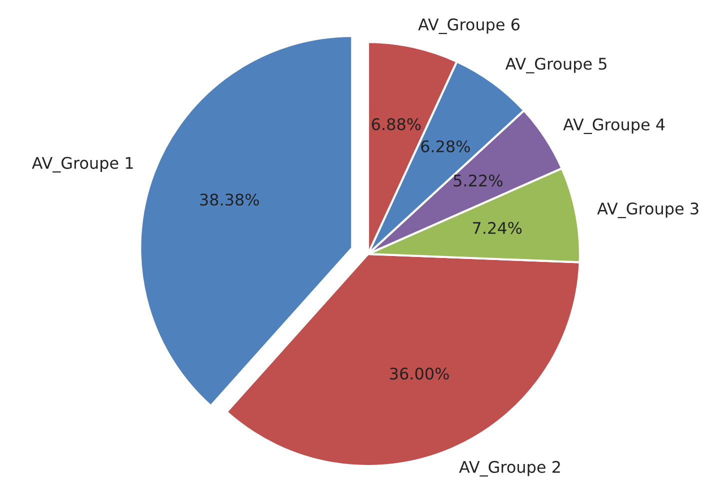  Describe the element at coordinates (647, 210) in the screenshot. I see `slice-label: AV_Groupe 3` at that location.